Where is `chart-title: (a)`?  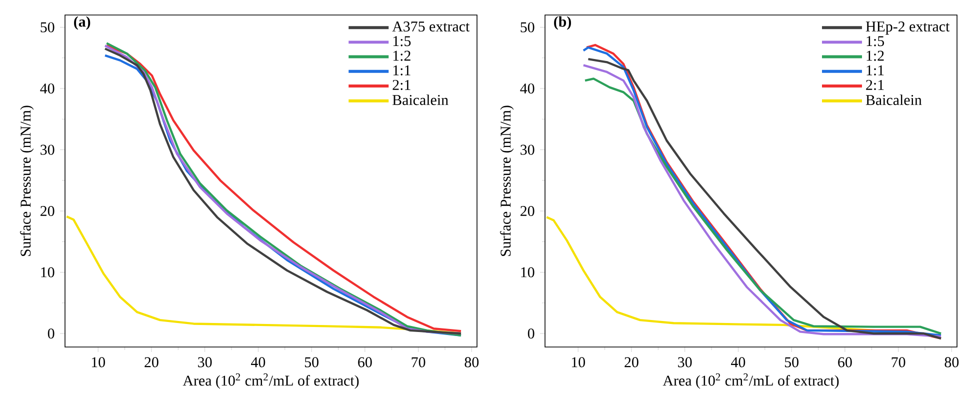 chart-title: (a) is located at coordinates (82, 23).